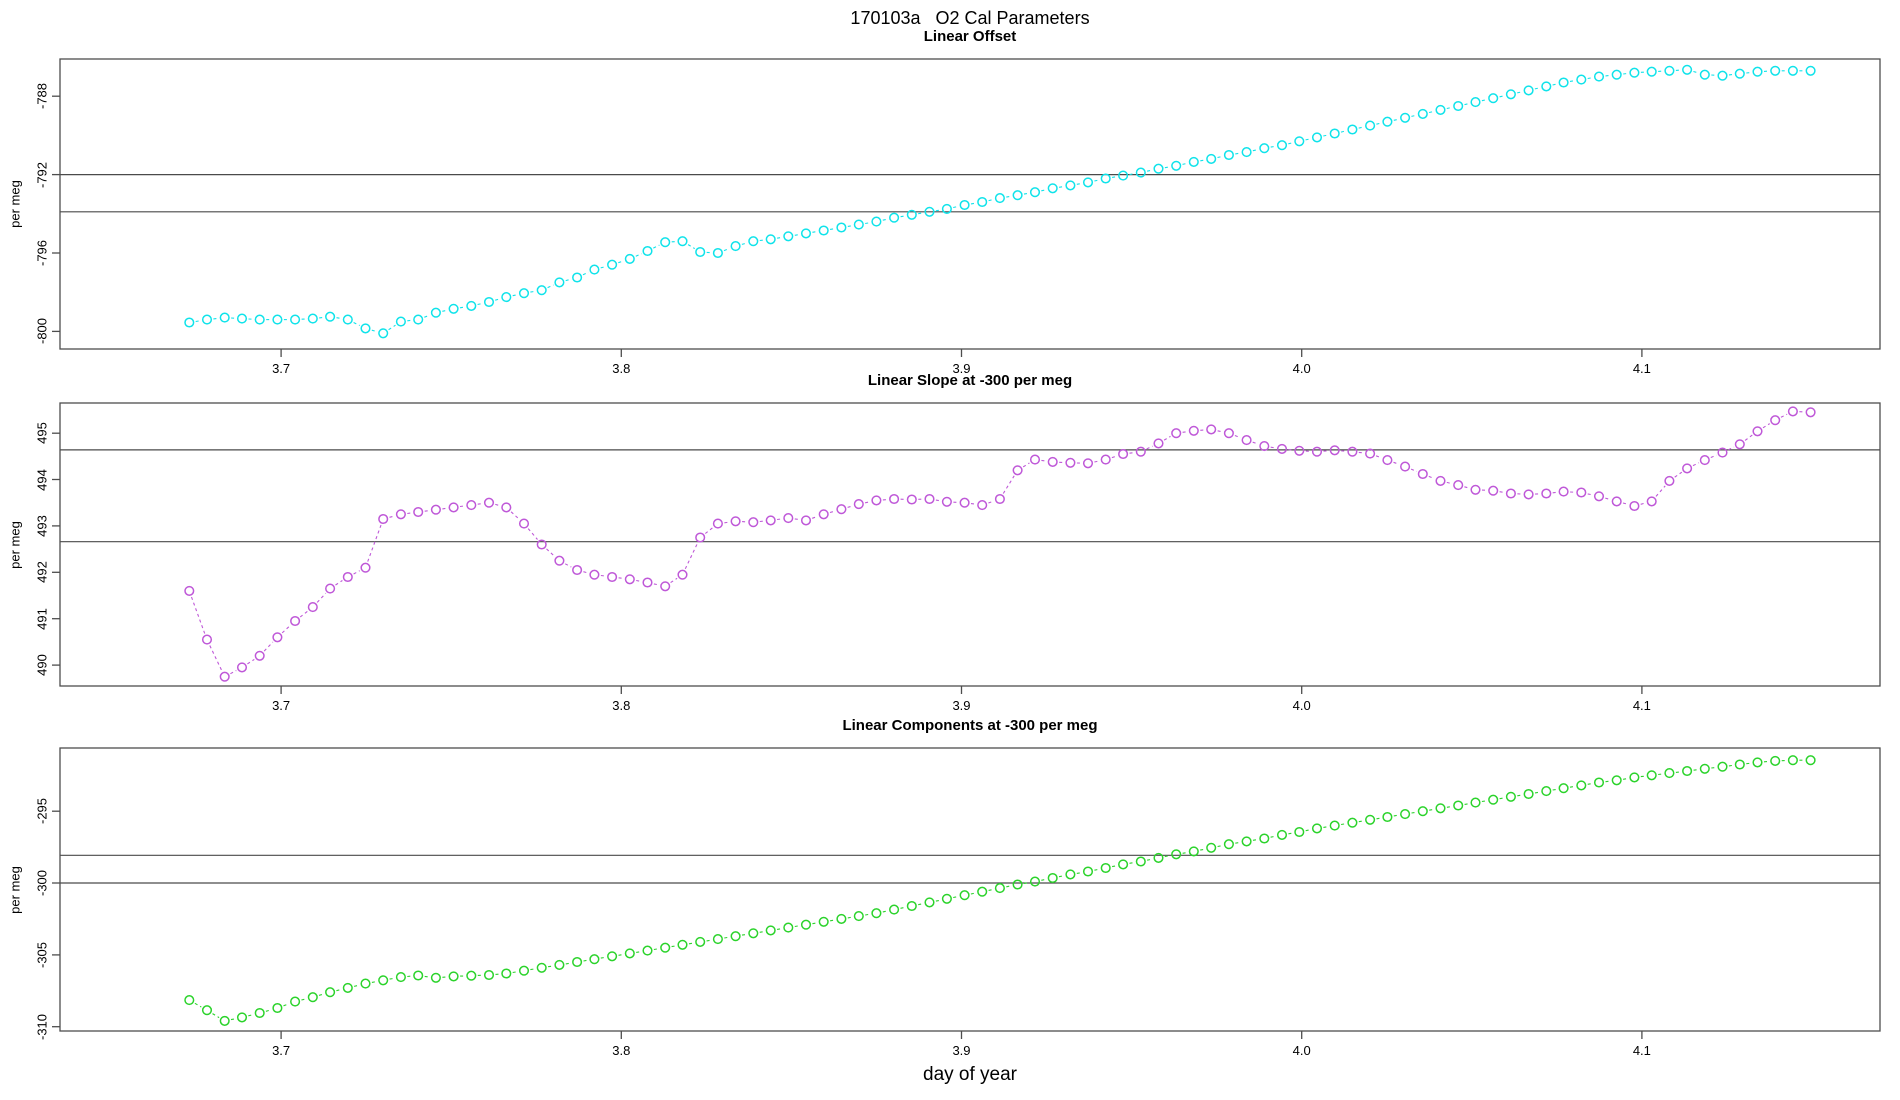  I want to click on y-tick-label: -796, so click(42, 252).